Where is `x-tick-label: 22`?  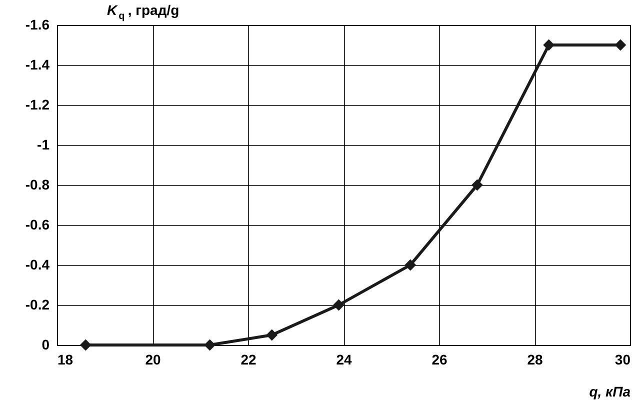 x-tick-label: 22 is located at coordinates (248, 360).